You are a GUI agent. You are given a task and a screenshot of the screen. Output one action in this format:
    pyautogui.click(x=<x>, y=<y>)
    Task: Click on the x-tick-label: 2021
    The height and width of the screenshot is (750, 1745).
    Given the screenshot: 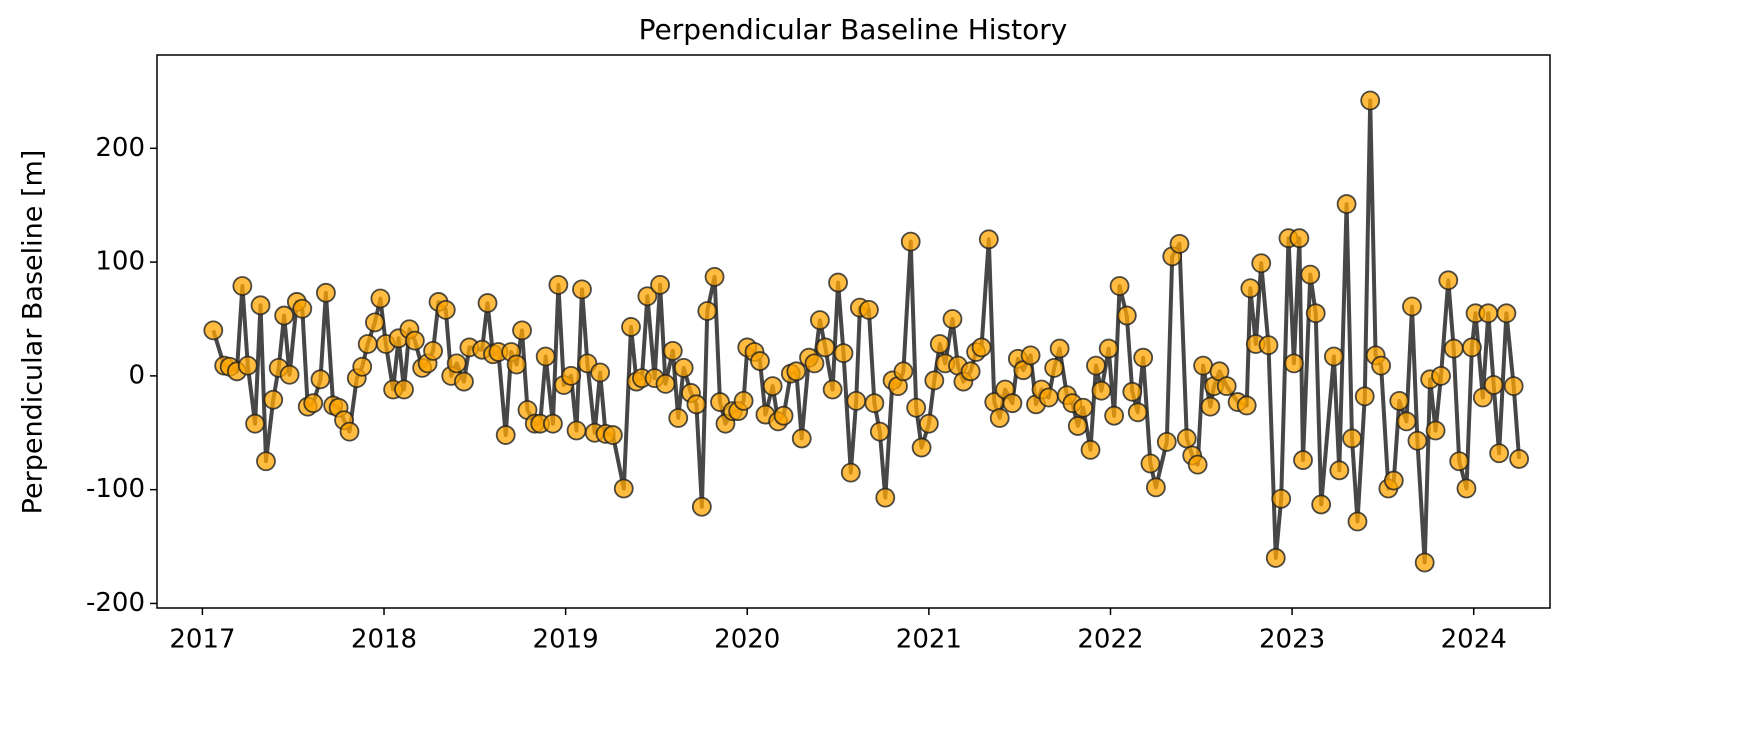 What is the action you would take?
    pyautogui.click(x=929, y=640)
    